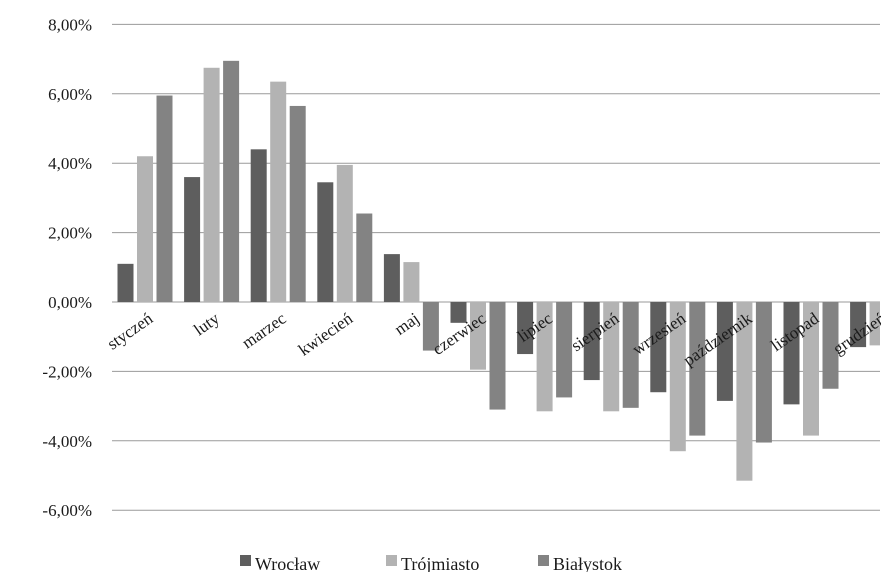 Image resolution: width=881 pixels, height=572 pixels. I want to click on y-tick-label: -4,00%, so click(67, 441).